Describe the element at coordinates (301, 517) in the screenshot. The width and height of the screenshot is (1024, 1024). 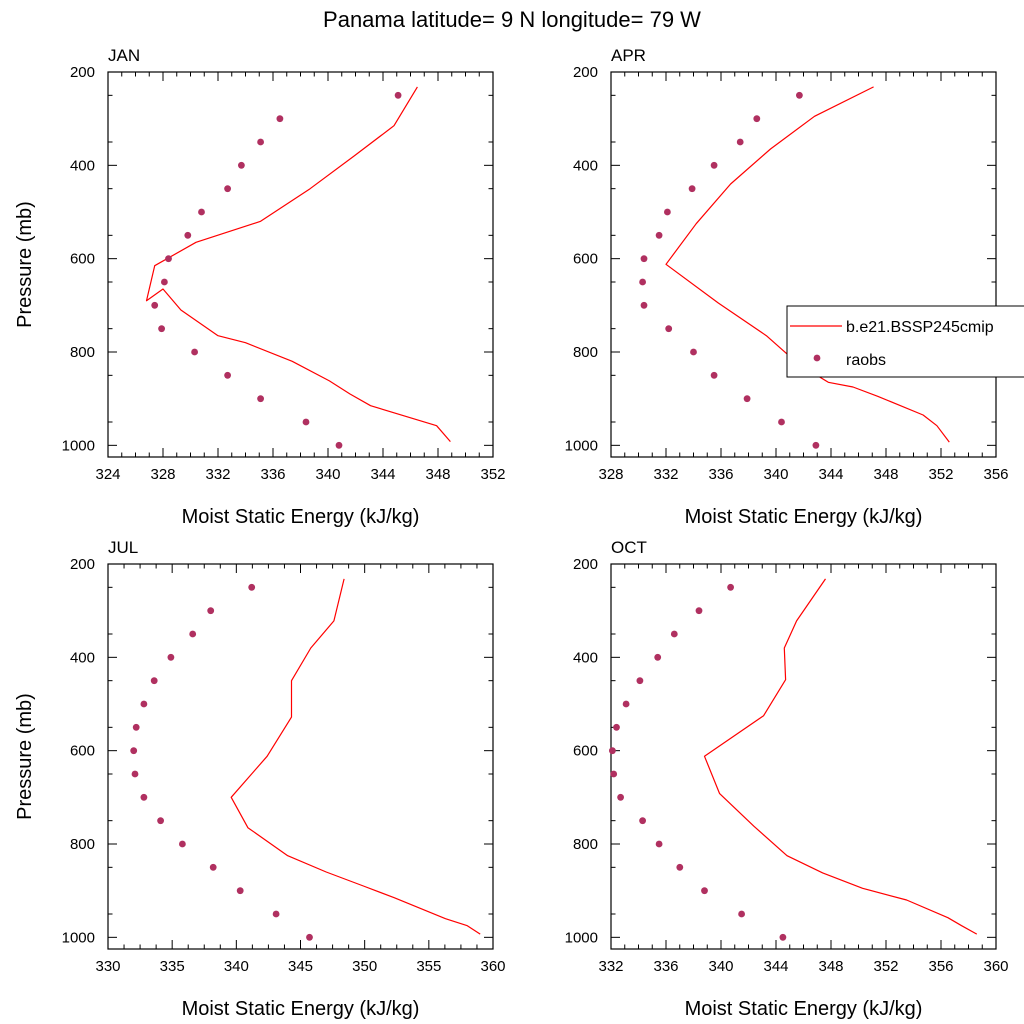
I see `x-axis-title-jan: Moist Static Energy (kJ/kg)` at that location.